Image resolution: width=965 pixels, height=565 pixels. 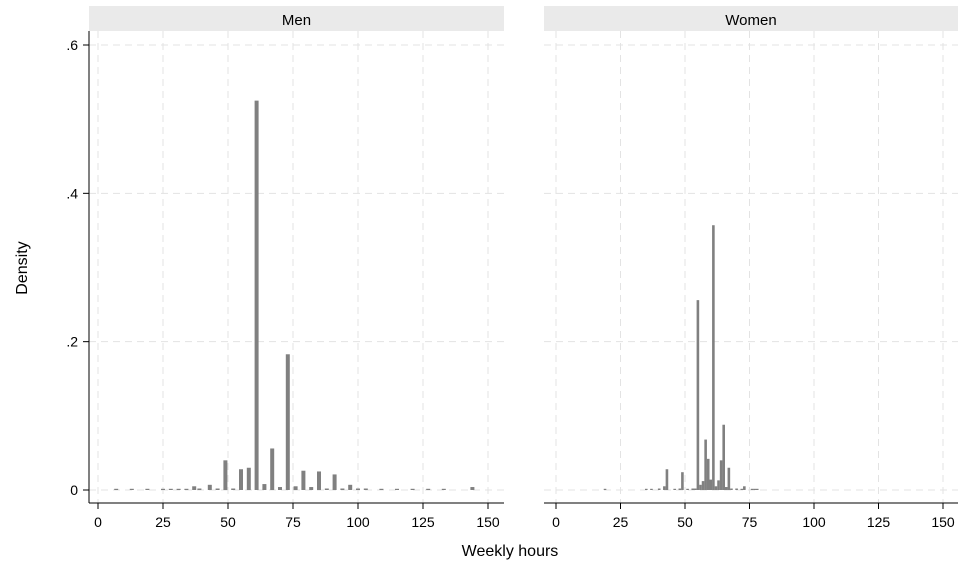 I want to click on y-tick-label: .2, so click(x=72, y=342).